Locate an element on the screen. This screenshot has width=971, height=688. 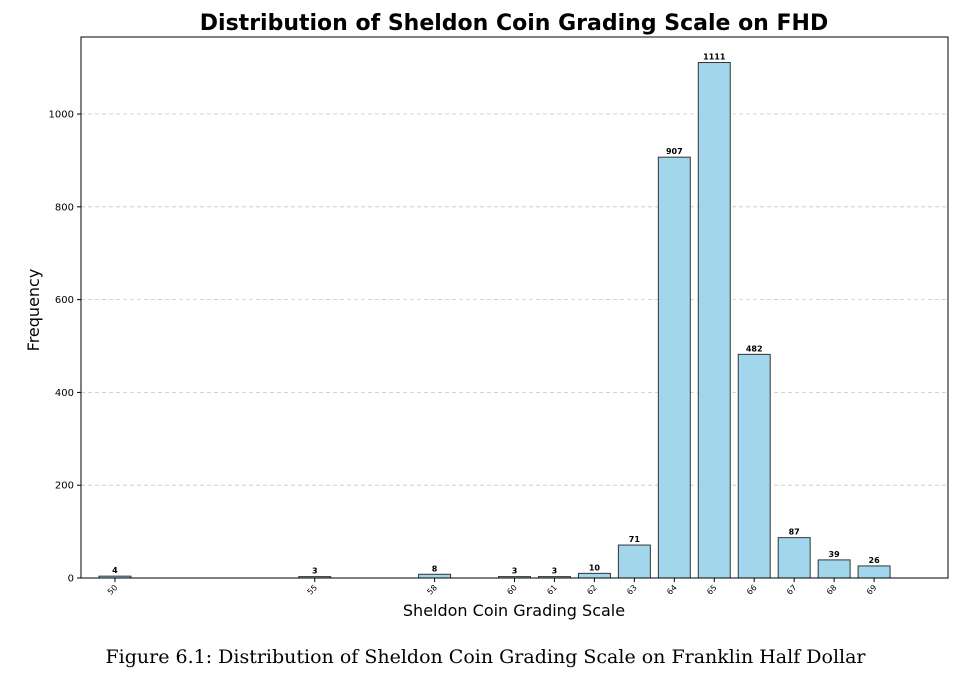
xtick-label-50: 50 is located at coordinates (113, 590).